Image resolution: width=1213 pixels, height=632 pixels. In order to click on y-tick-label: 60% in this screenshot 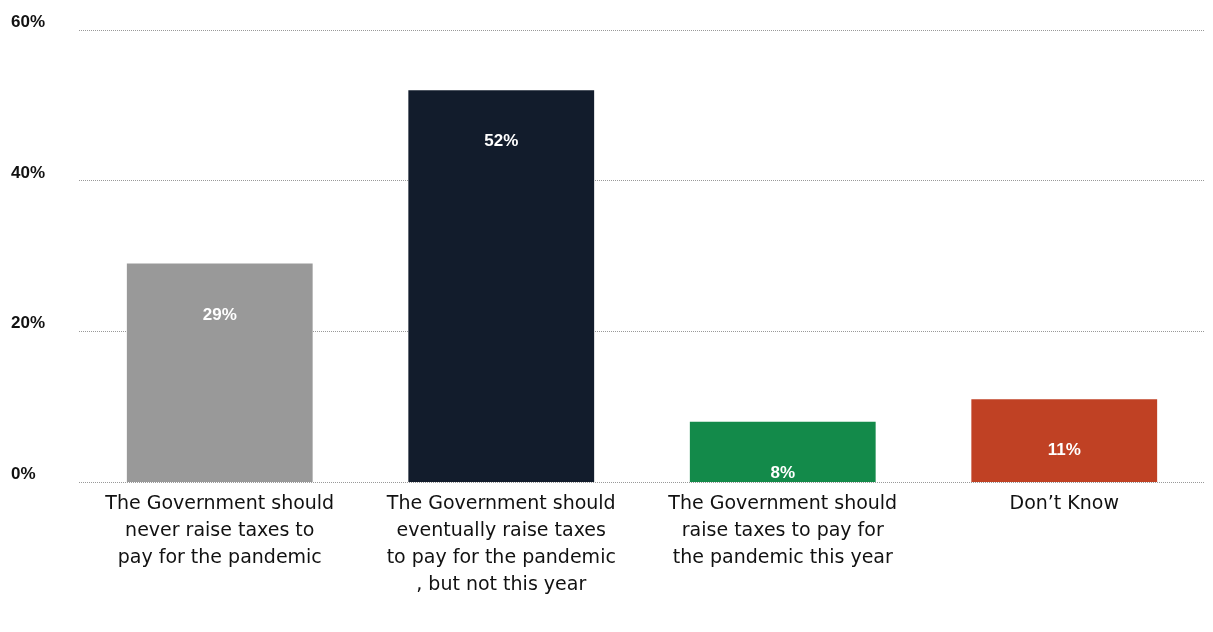, I will do `click(28, 21)`.